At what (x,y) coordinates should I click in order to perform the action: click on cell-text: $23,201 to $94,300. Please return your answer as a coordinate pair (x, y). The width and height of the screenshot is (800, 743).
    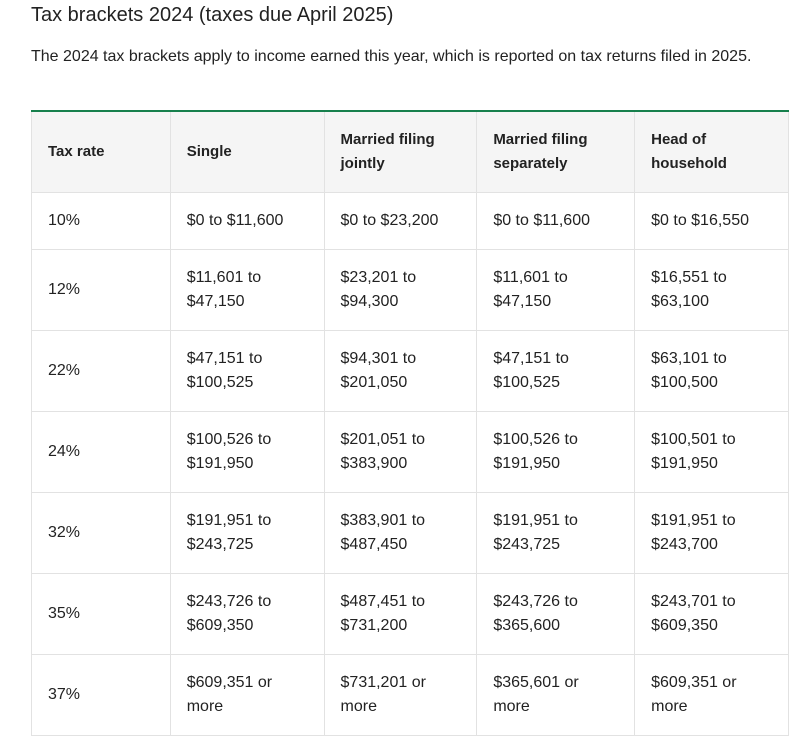
    Looking at the image, I should click on (378, 289).